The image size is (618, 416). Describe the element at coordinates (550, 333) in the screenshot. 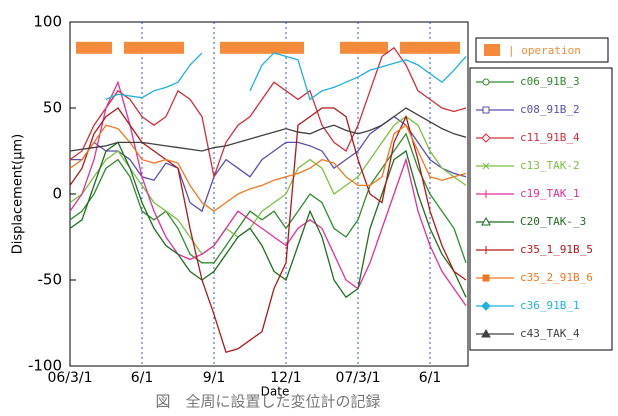

I see `legend-label: c43_TAK_4` at that location.